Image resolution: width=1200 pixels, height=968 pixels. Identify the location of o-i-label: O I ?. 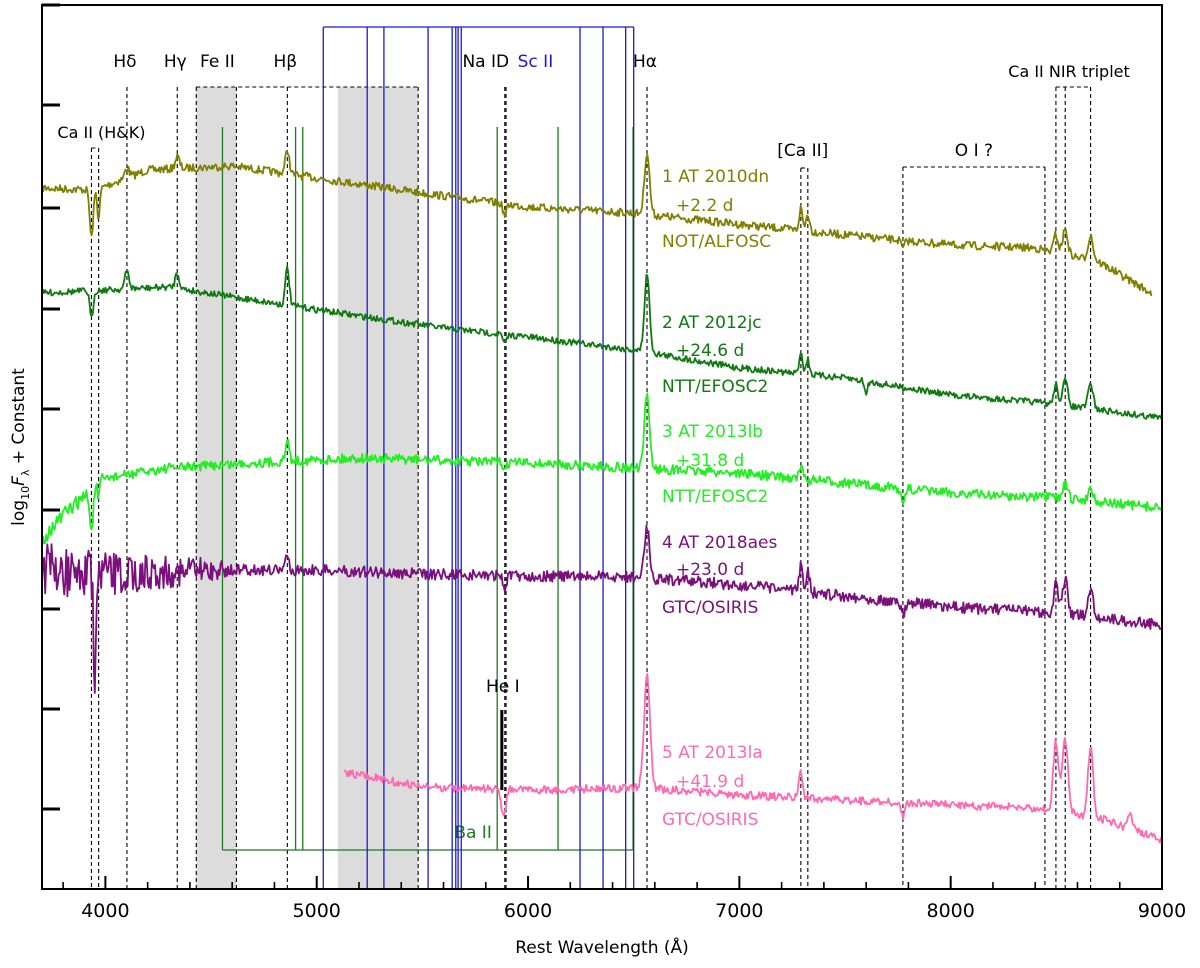
(974, 151).